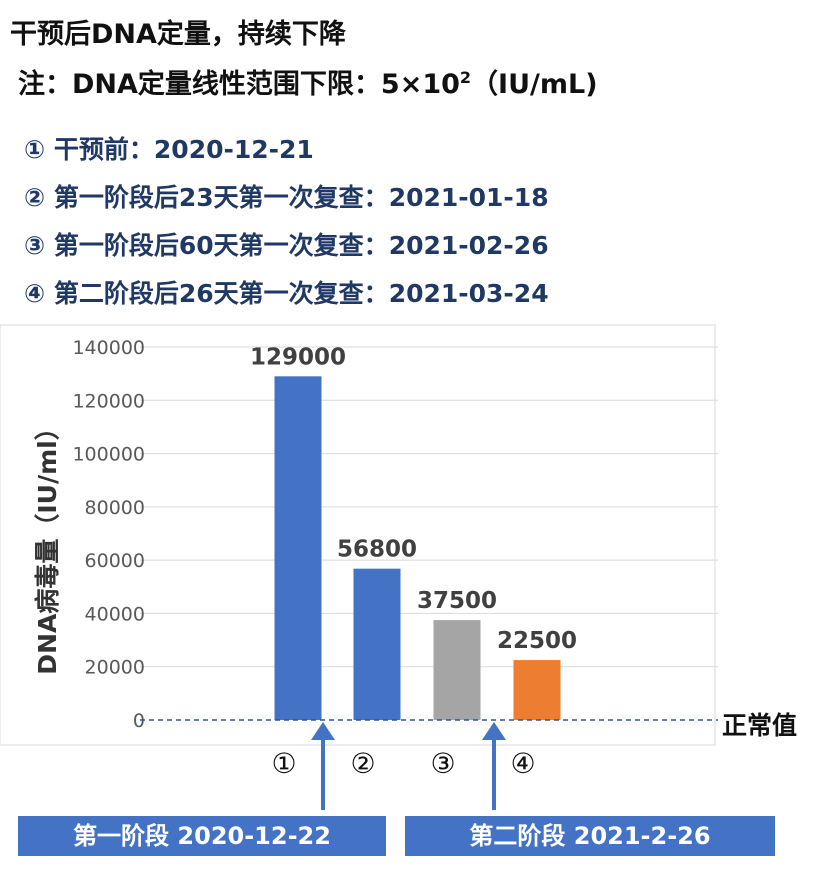 The height and width of the screenshot is (884, 832). What do you see at coordinates (298, 357) in the screenshot?
I see `data-label: 129000` at bounding box center [298, 357].